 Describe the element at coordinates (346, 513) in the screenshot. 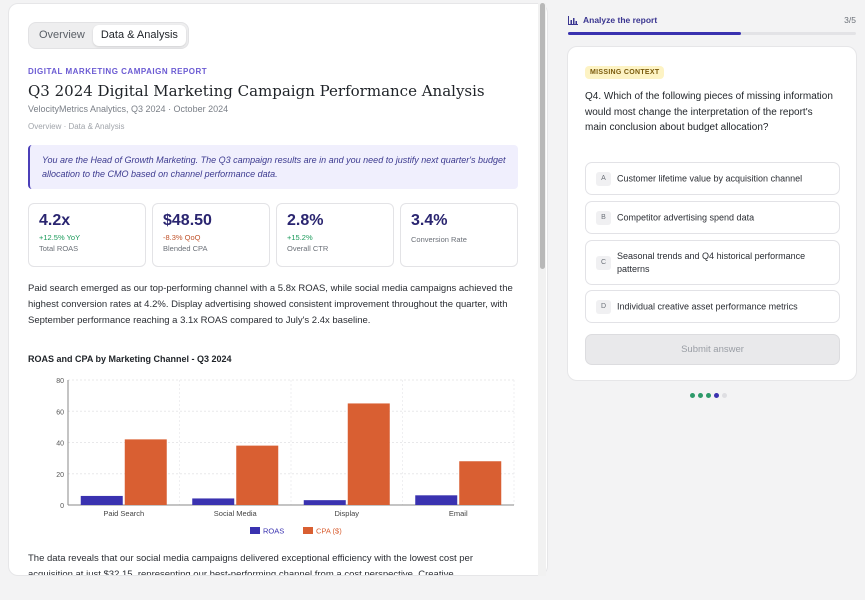

I see `x-tick-label: Display` at that location.